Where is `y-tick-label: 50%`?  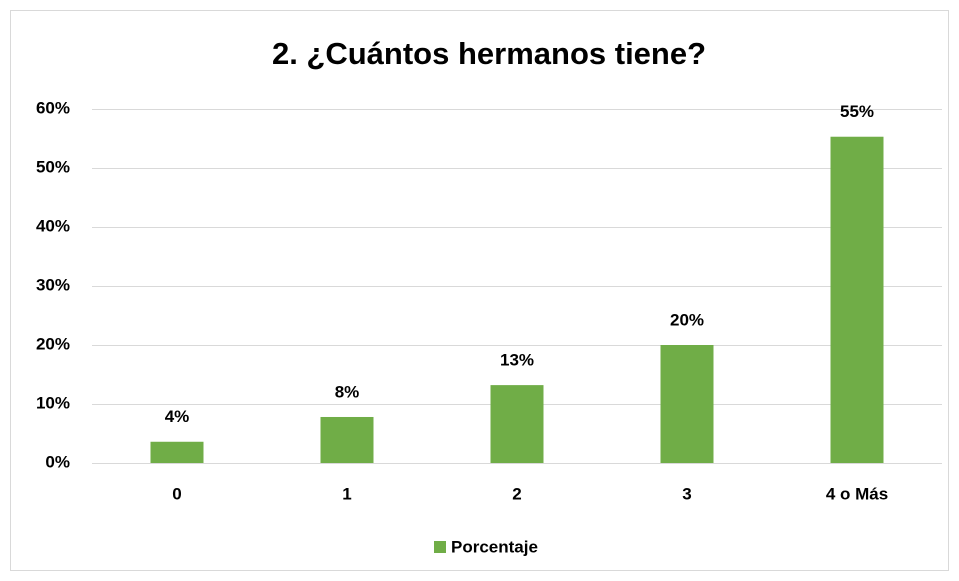 y-tick-label: 50% is located at coordinates (53, 166).